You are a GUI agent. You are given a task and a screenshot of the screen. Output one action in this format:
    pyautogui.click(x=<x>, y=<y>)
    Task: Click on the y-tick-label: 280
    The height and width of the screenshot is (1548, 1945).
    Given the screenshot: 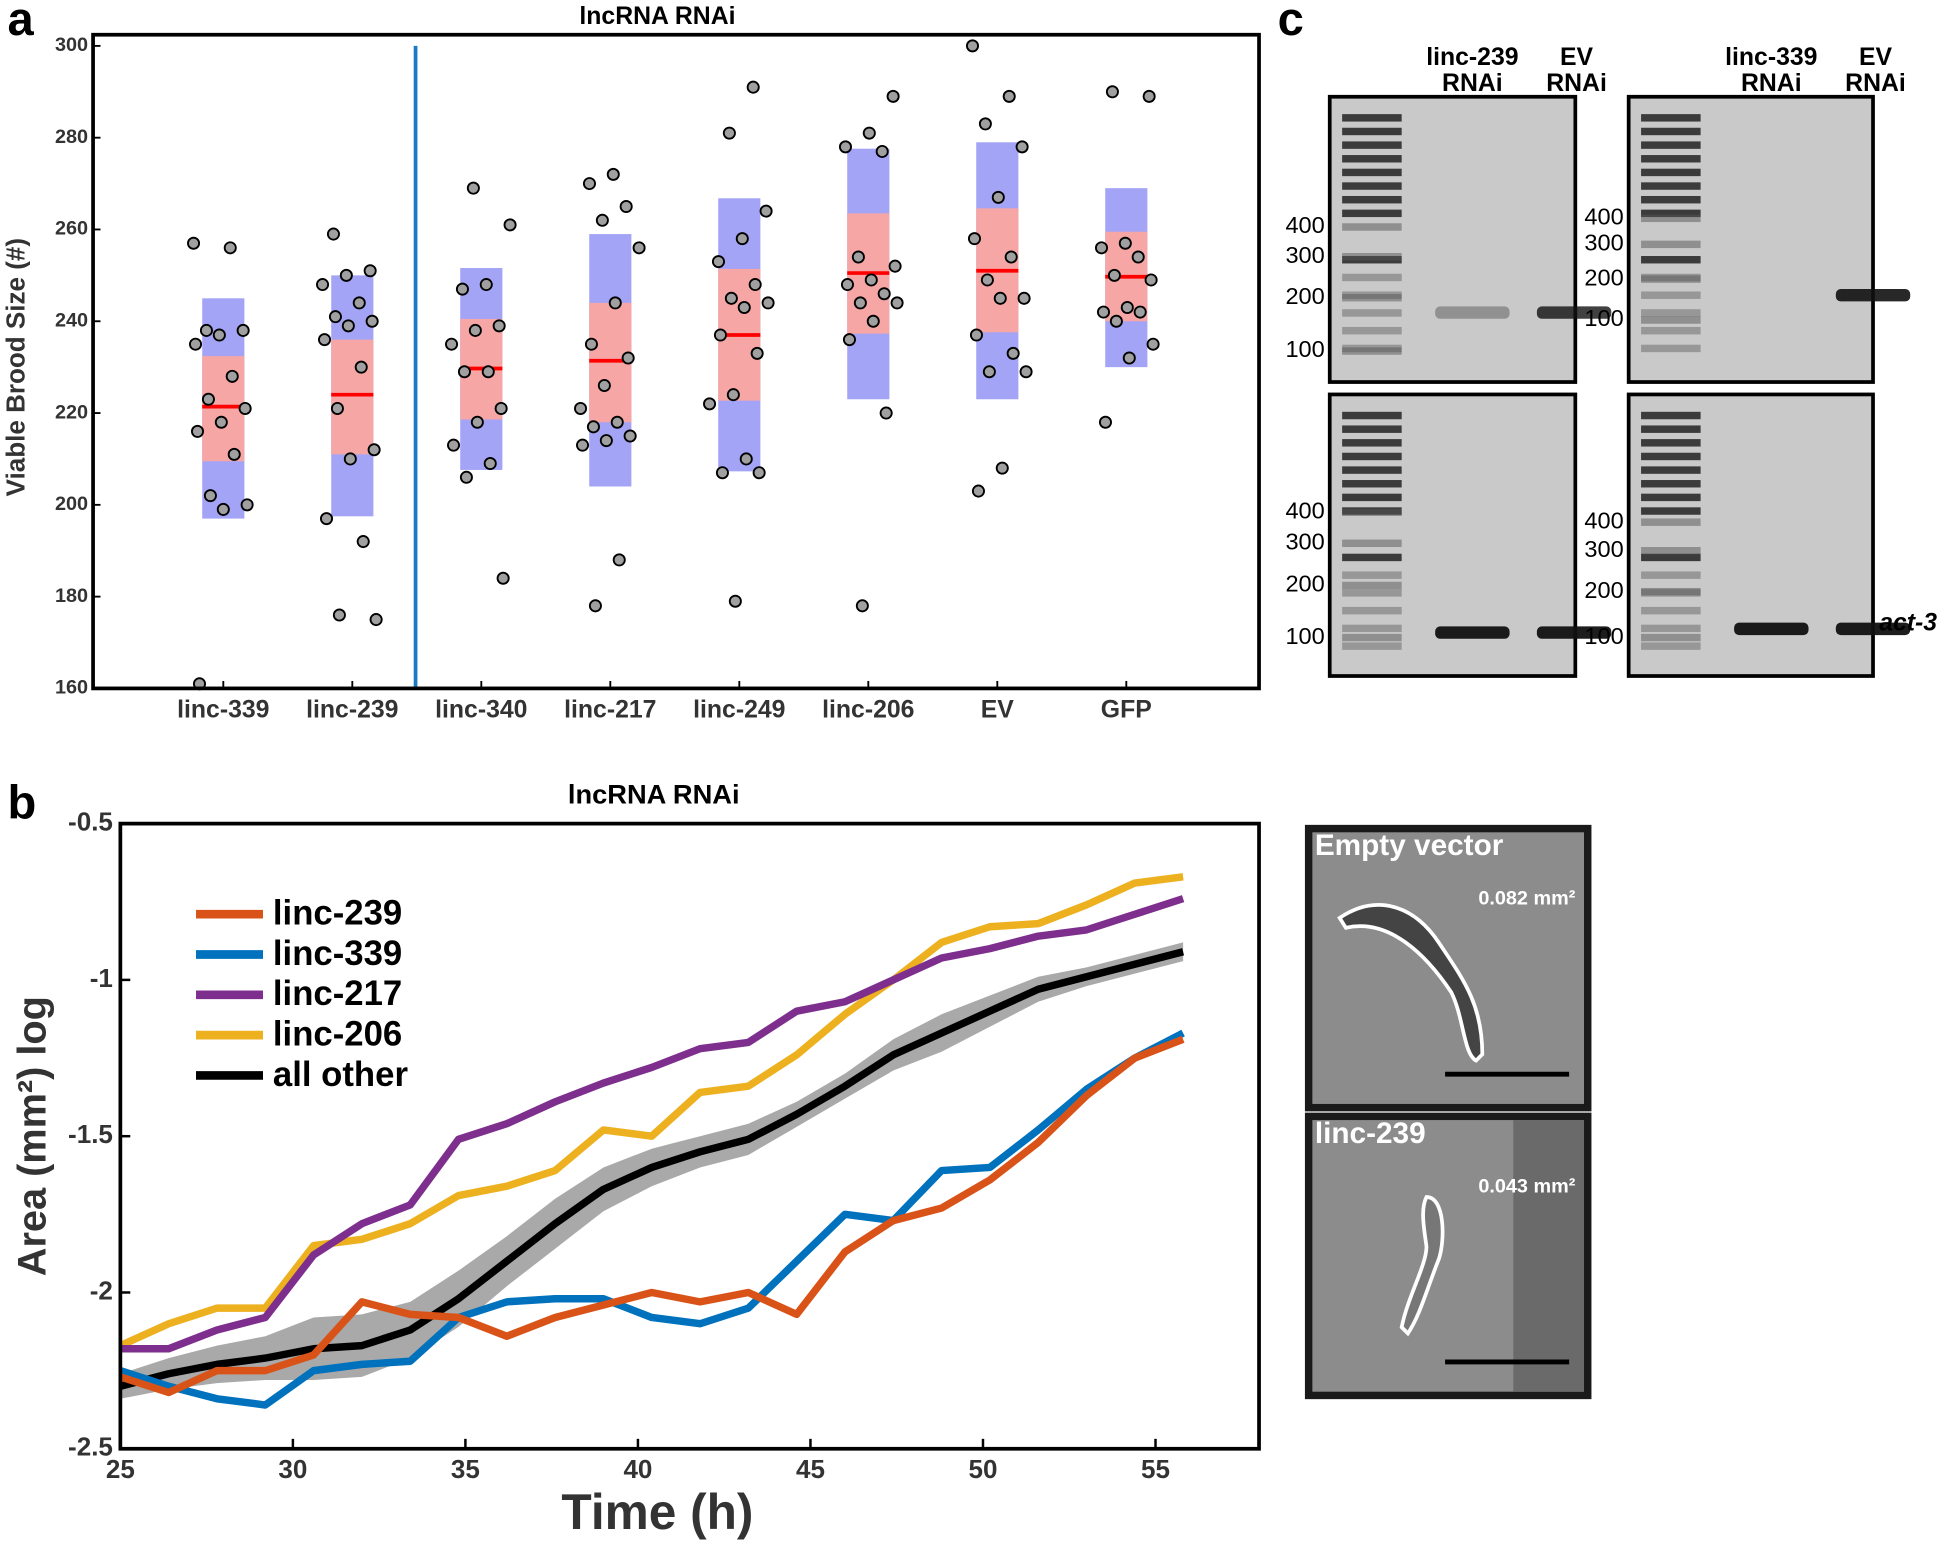 What is the action you would take?
    pyautogui.click(x=71, y=137)
    